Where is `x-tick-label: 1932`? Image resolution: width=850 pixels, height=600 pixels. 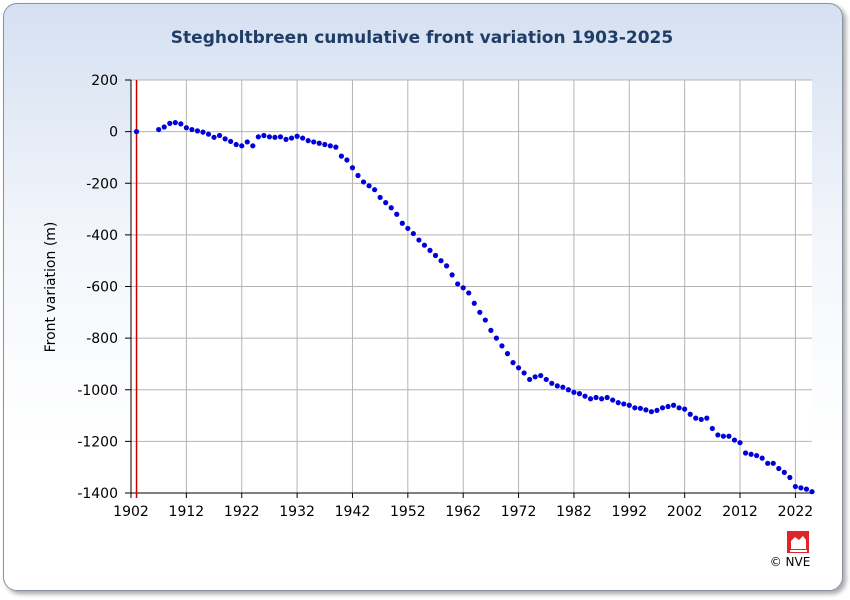 x-tick-label: 1932 is located at coordinates (297, 512).